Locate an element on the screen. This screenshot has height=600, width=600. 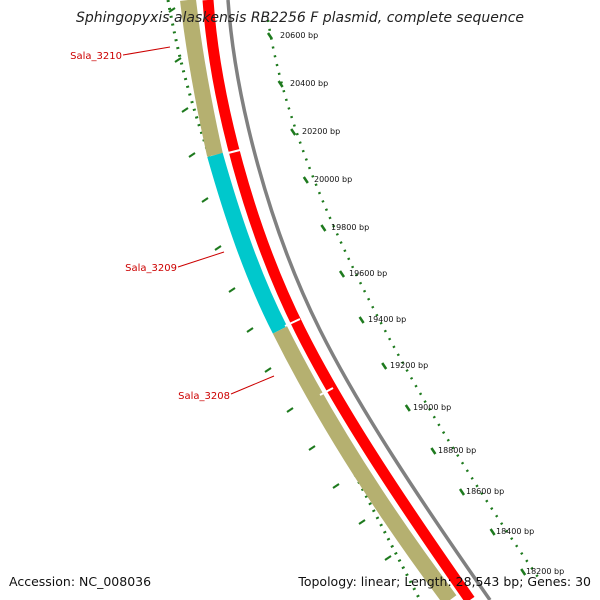
accession-text: Accession: NC_008036 is located at coordinates (80, 581).